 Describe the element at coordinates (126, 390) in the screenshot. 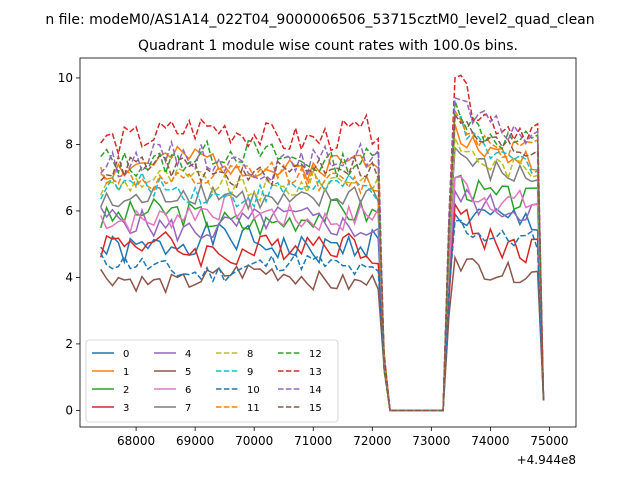

I see `legend-label-2: 2` at that location.